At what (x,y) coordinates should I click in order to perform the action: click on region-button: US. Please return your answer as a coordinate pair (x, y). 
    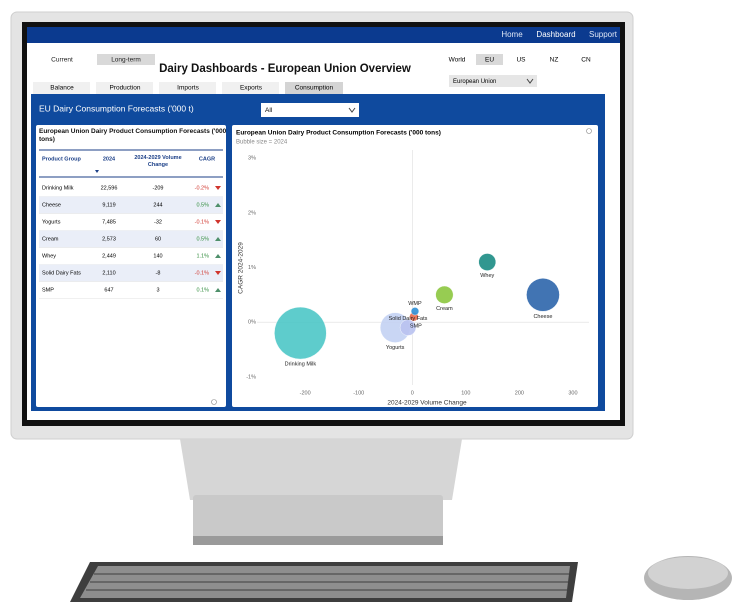
    Looking at the image, I should click on (521, 60).